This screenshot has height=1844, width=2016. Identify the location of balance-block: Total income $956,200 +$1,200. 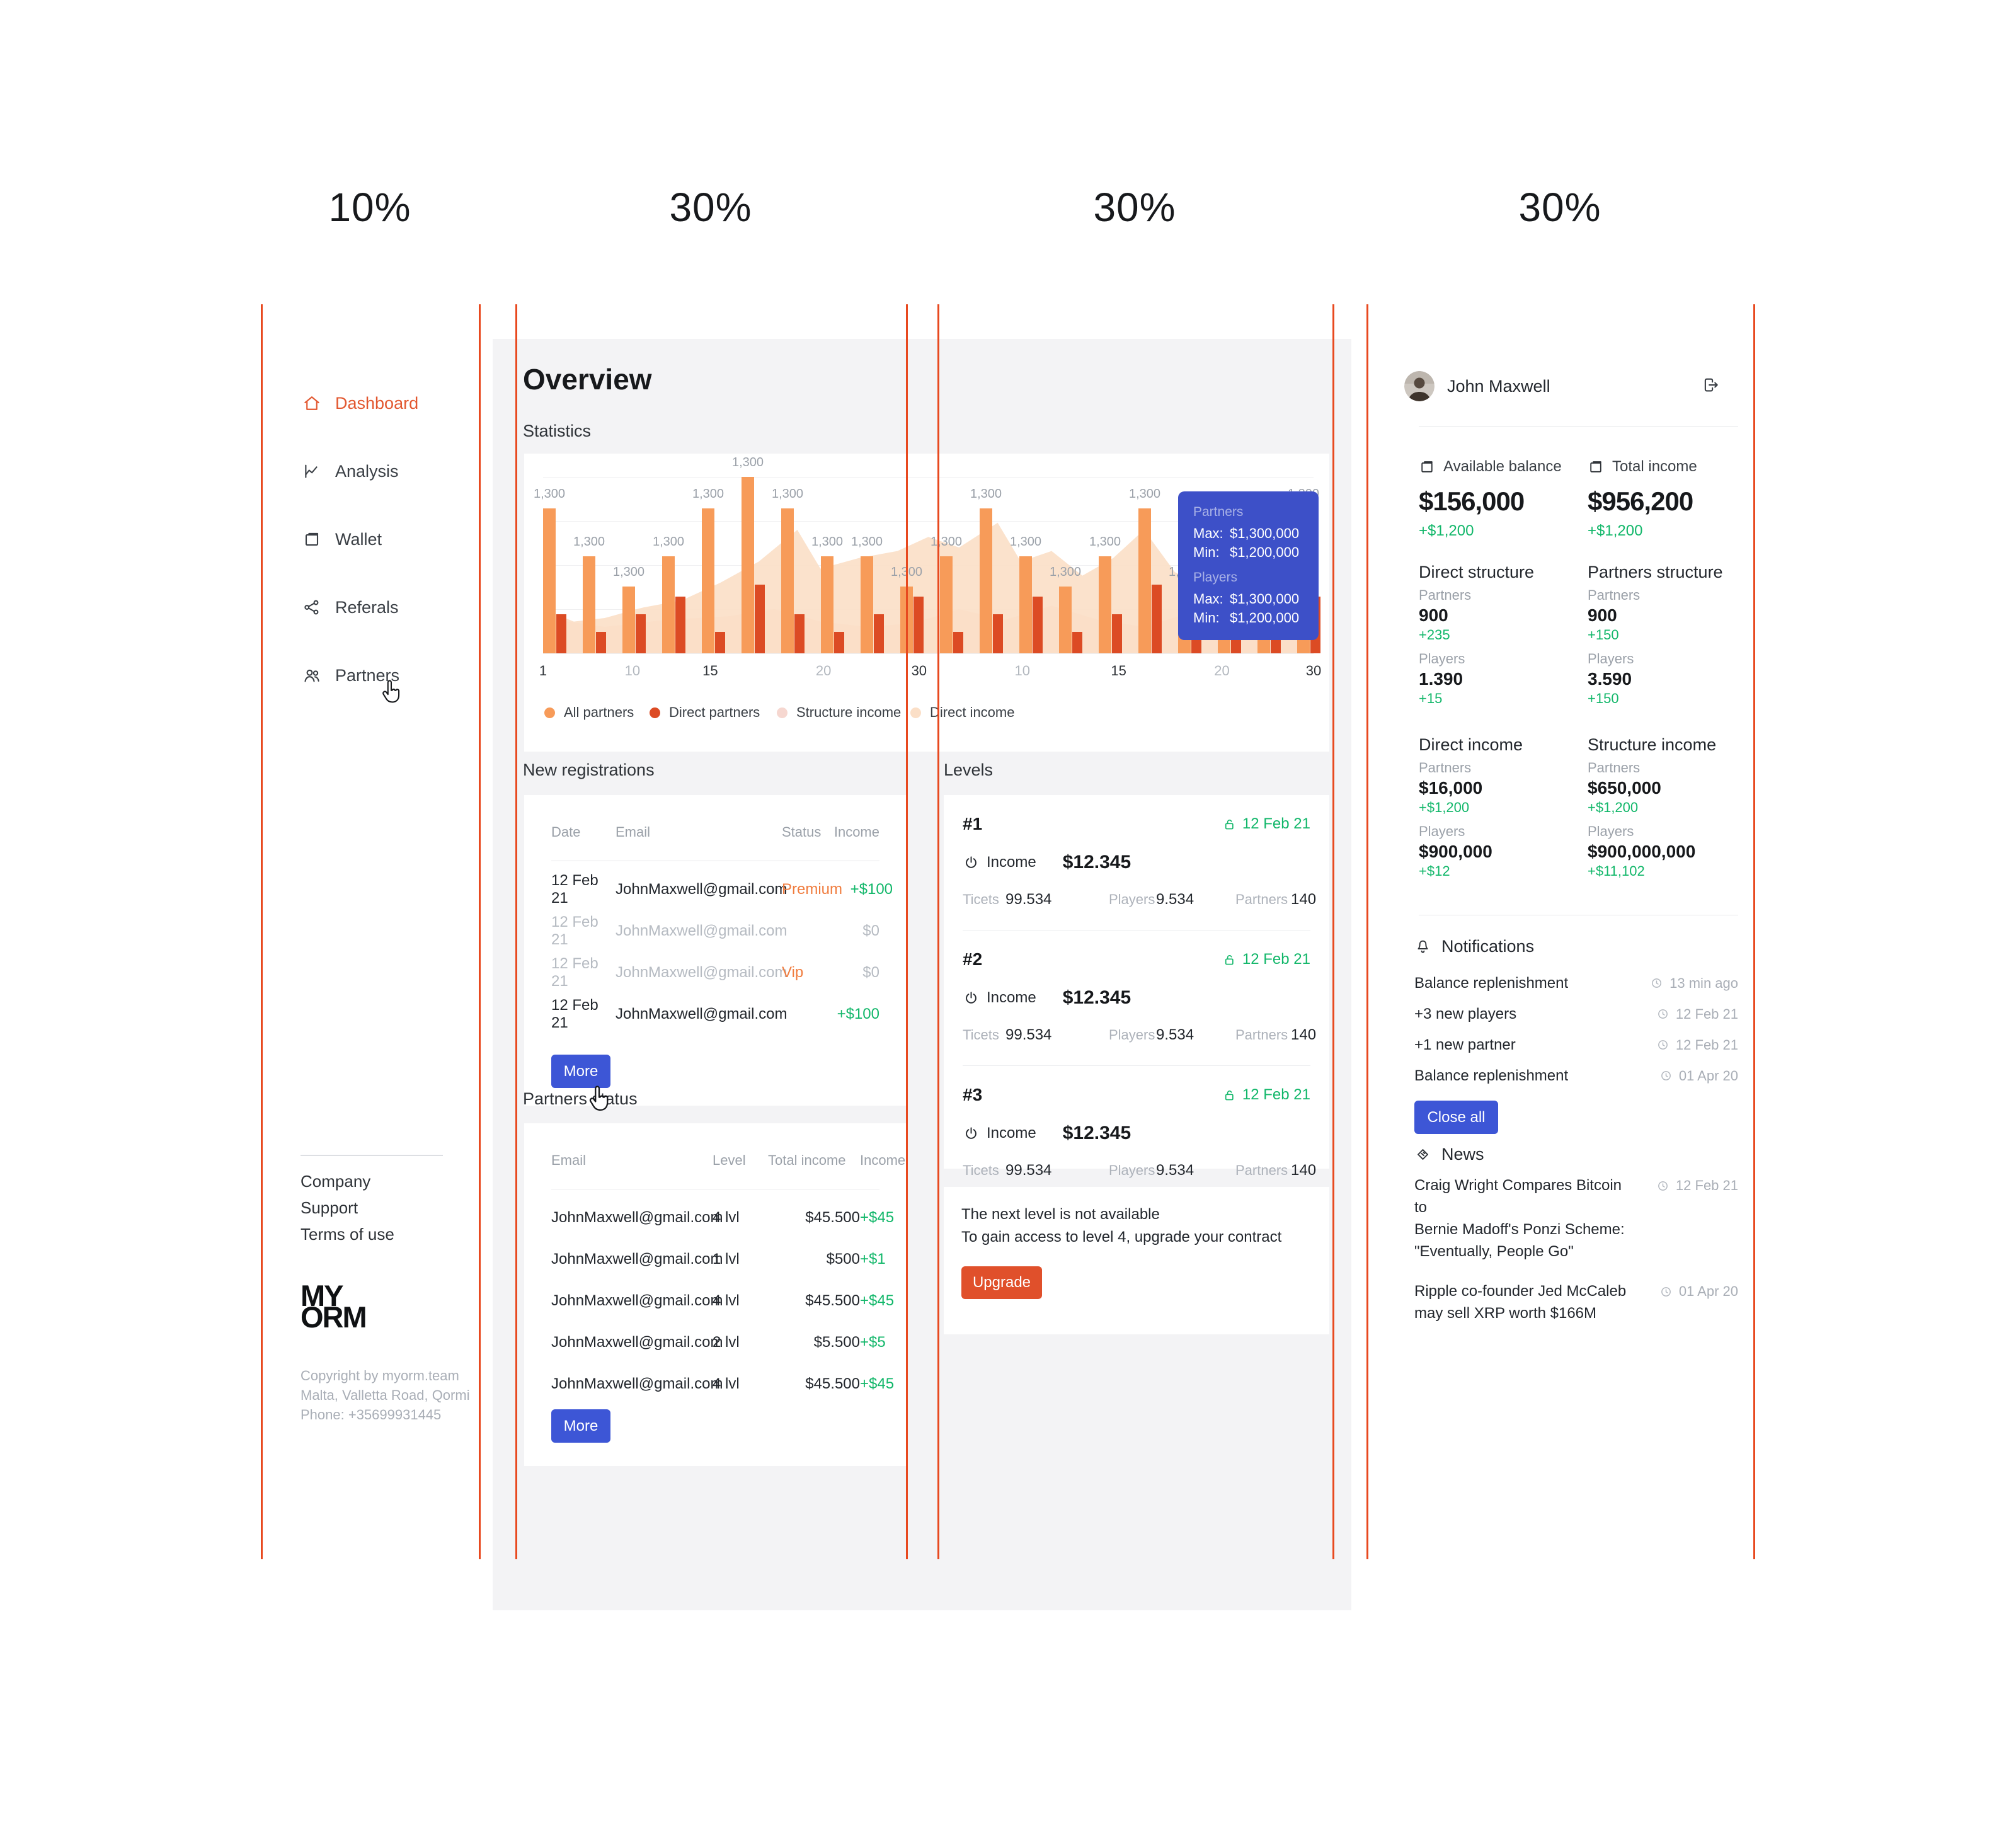
(1663, 498).